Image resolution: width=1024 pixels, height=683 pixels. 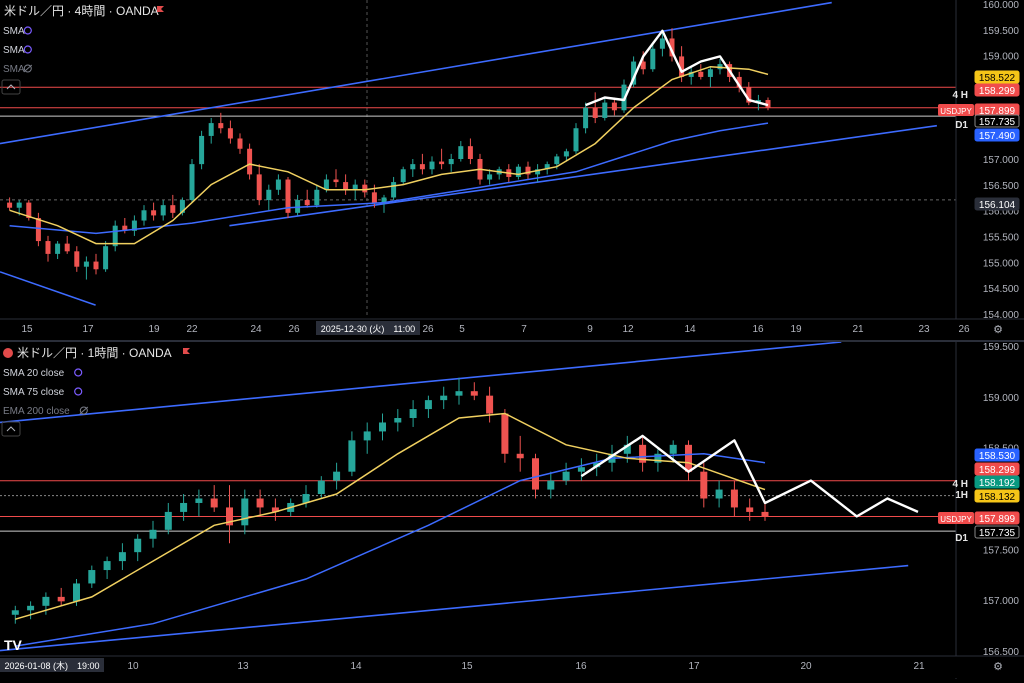 What do you see at coordinates (34, 392) in the screenshot?
I see `indicator-label: SMA 75 close` at bounding box center [34, 392].